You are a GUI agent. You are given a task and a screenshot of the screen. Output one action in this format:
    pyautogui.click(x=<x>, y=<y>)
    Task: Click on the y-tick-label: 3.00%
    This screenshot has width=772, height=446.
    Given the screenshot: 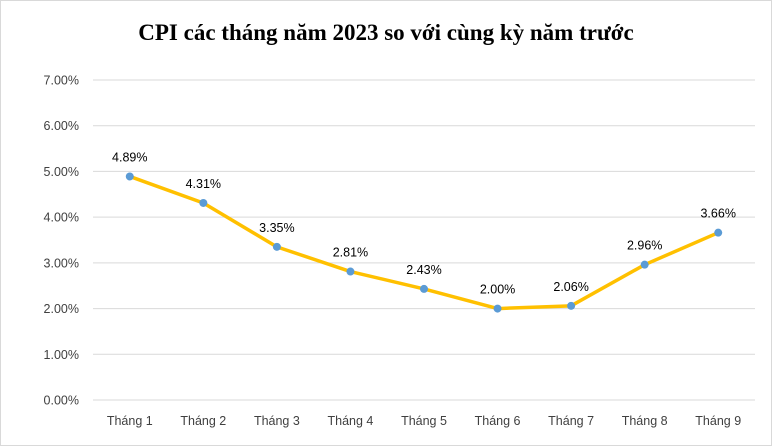 What is the action you would take?
    pyautogui.click(x=61, y=263)
    